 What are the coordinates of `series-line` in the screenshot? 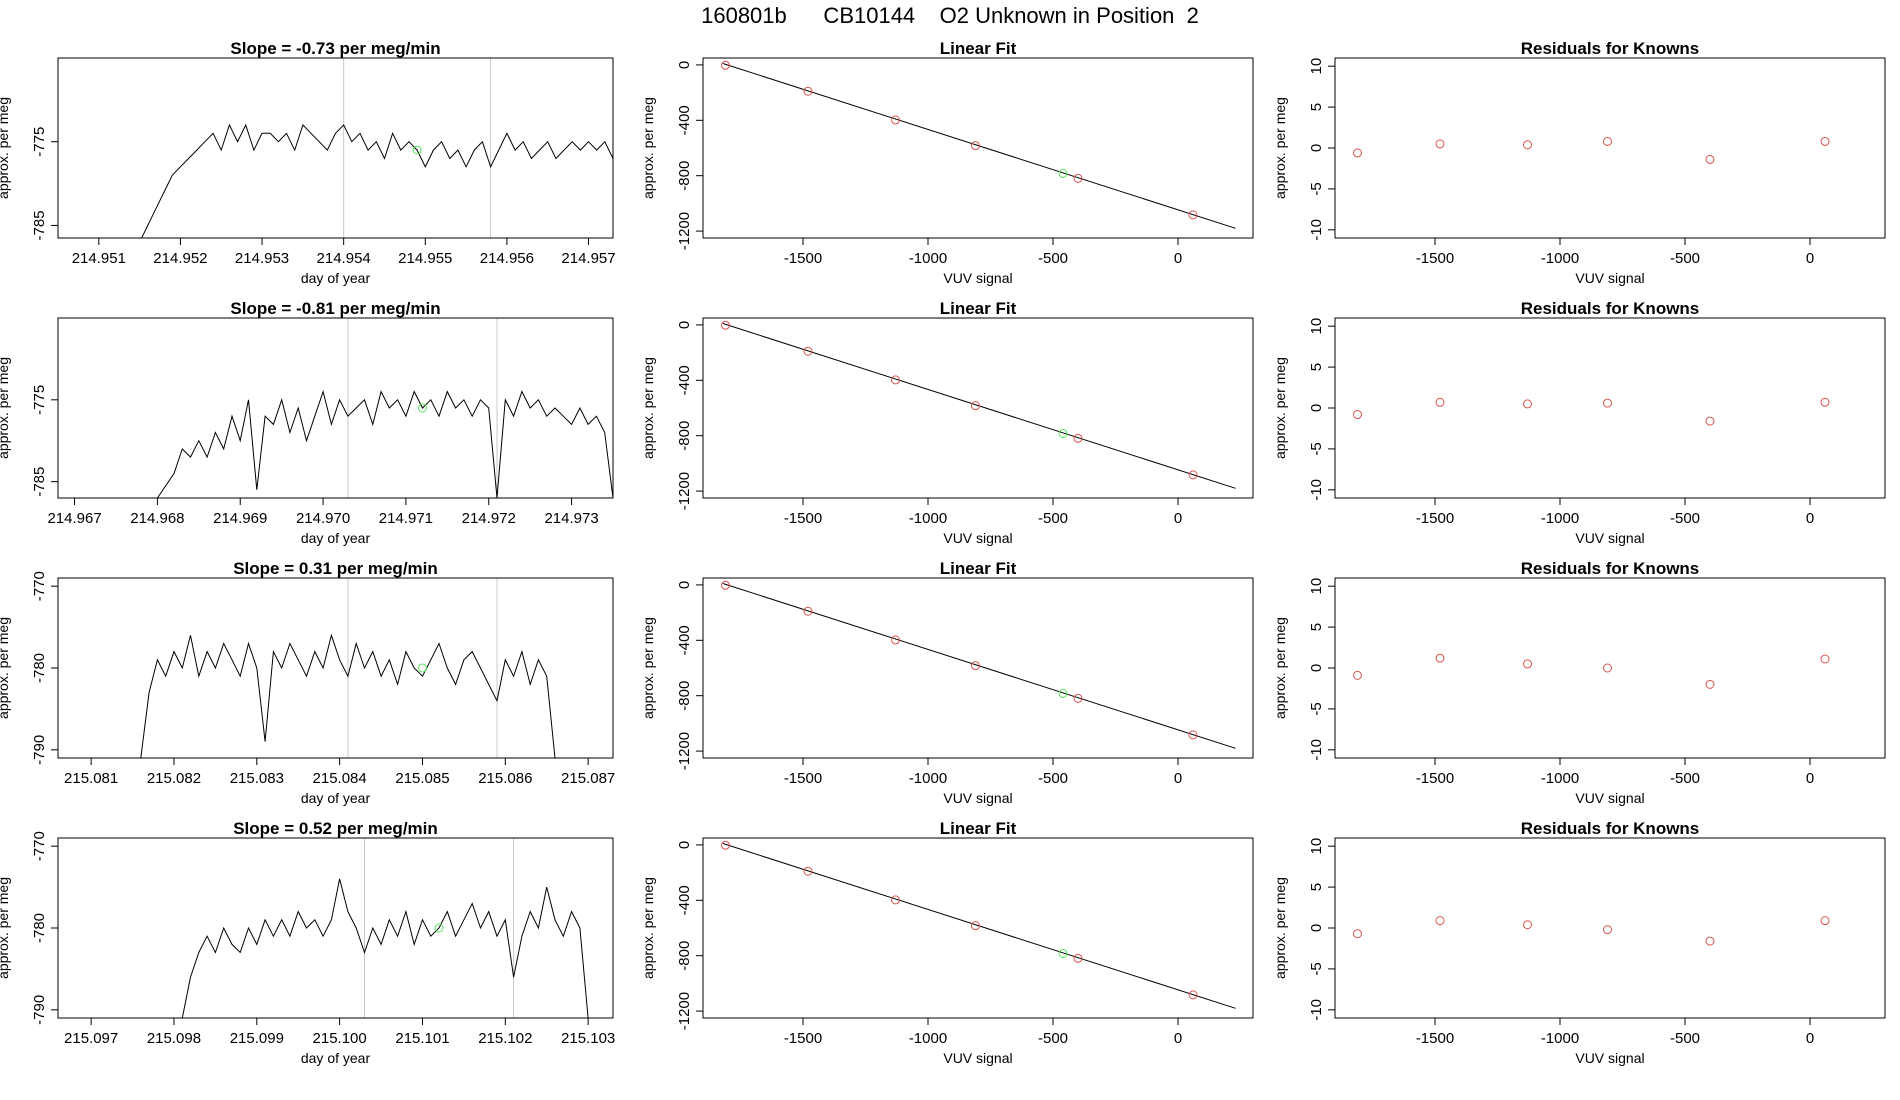 It's located at (377, 180).